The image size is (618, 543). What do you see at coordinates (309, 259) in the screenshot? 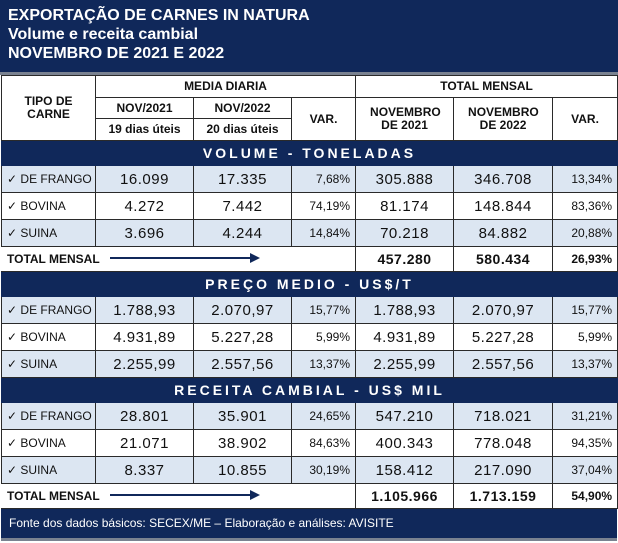
I see `total-row: TOTAL MENSAL 457.280 580.434 26,93%` at bounding box center [309, 259].